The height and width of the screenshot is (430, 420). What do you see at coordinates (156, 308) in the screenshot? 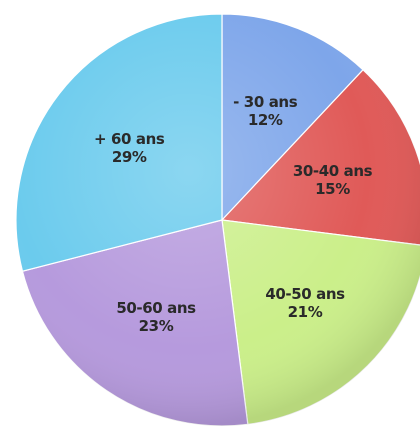
I see `slice-category-label: 50-60 ans` at bounding box center [156, 308].